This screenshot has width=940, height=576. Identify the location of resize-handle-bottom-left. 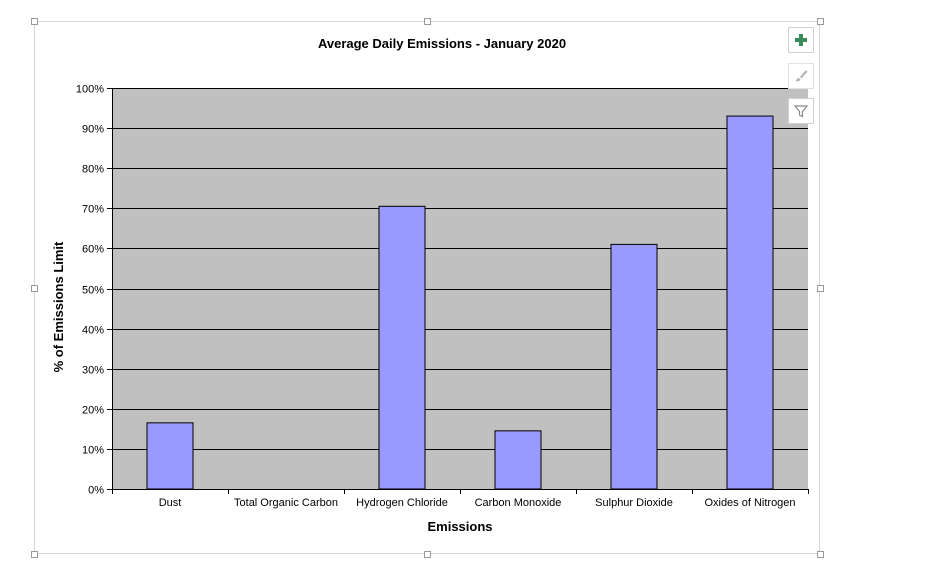
(34, 554).